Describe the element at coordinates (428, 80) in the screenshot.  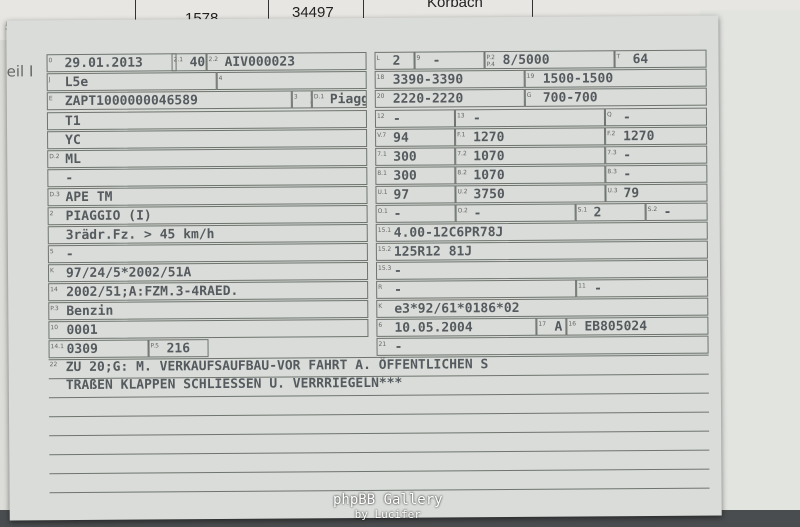
I see `field-value: 3390-3390` at that location.